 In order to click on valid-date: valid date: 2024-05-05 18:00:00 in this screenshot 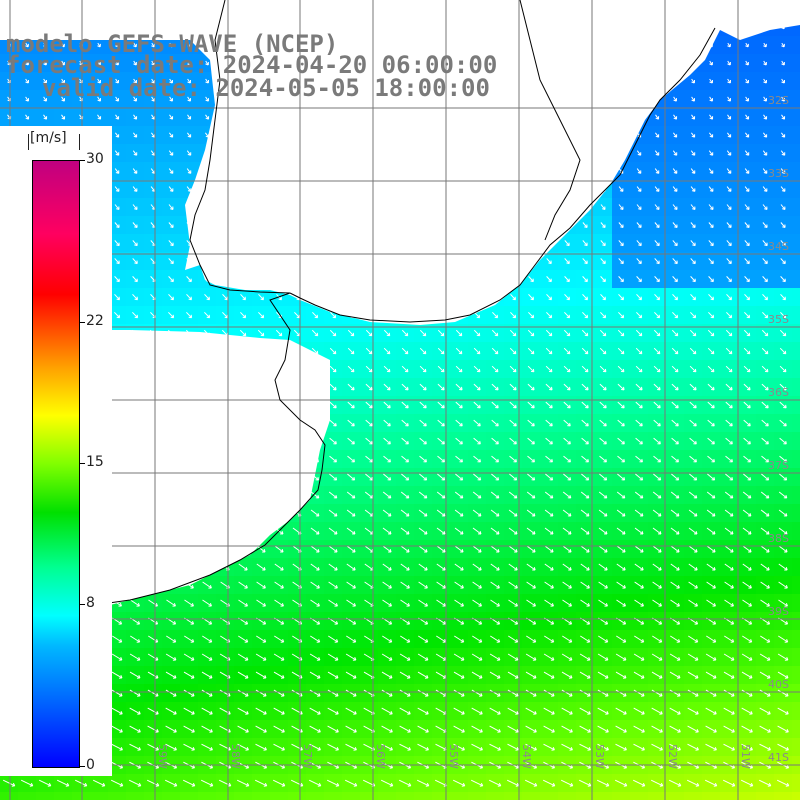, I will do `click(266, 88)`.